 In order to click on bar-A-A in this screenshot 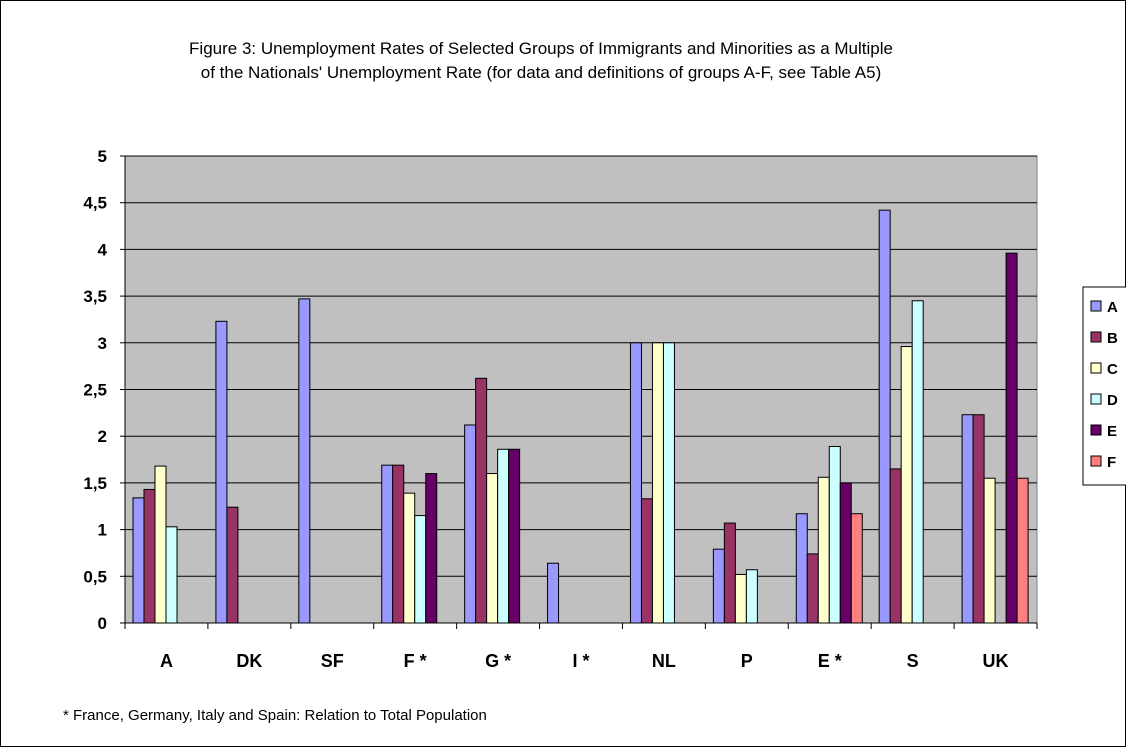, I will do `click(138, 560)`.